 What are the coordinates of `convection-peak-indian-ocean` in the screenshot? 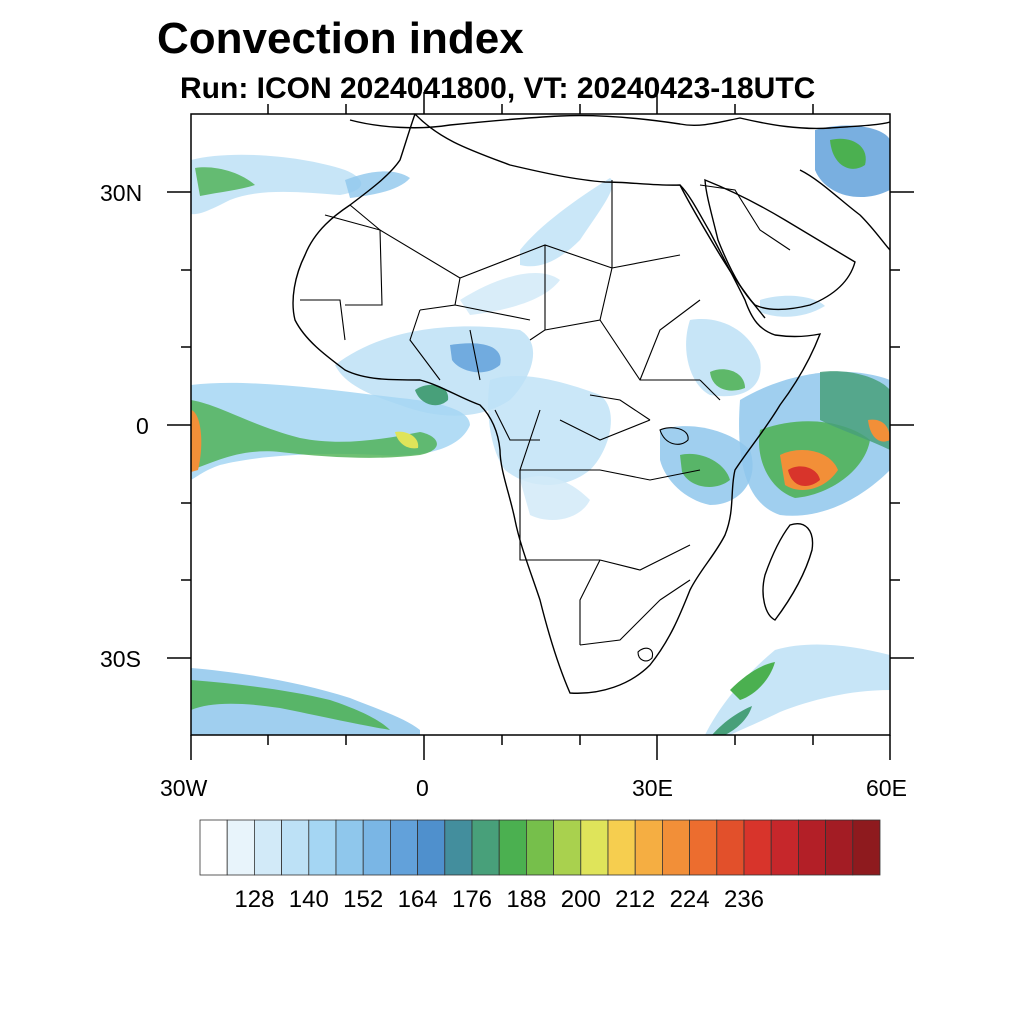 It's located at (804, 476).